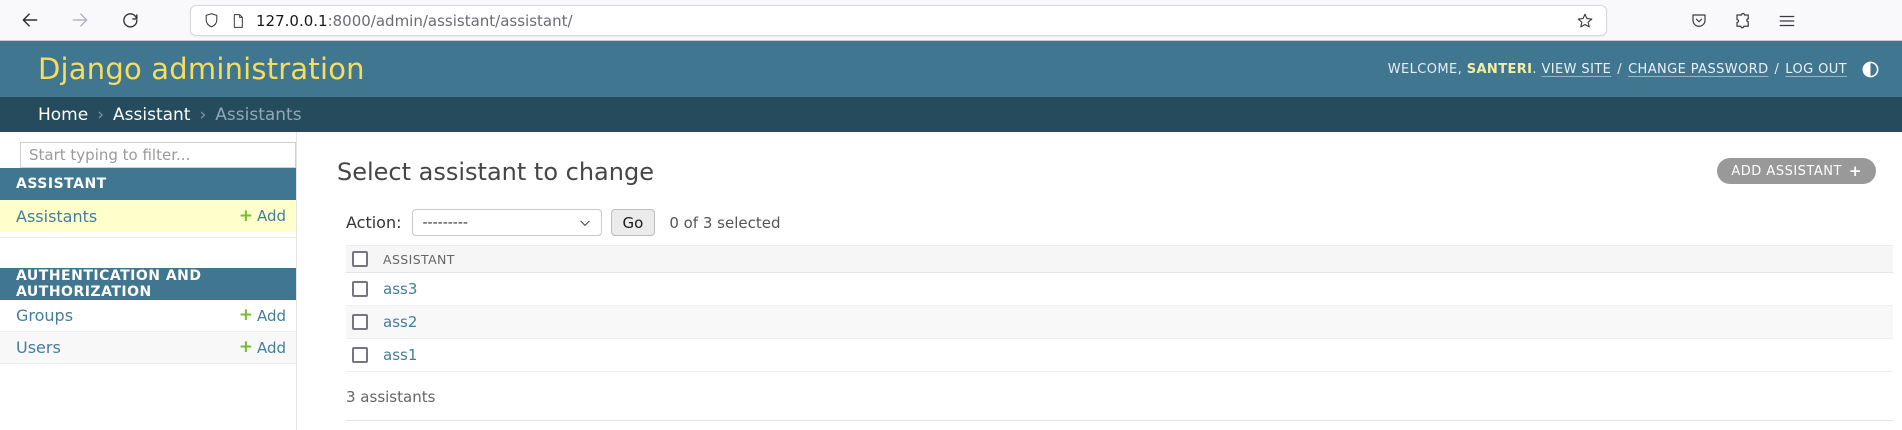 This screenshot has height=430, width=1902. I want to click on select-all-checkbox, so click(360, 259).